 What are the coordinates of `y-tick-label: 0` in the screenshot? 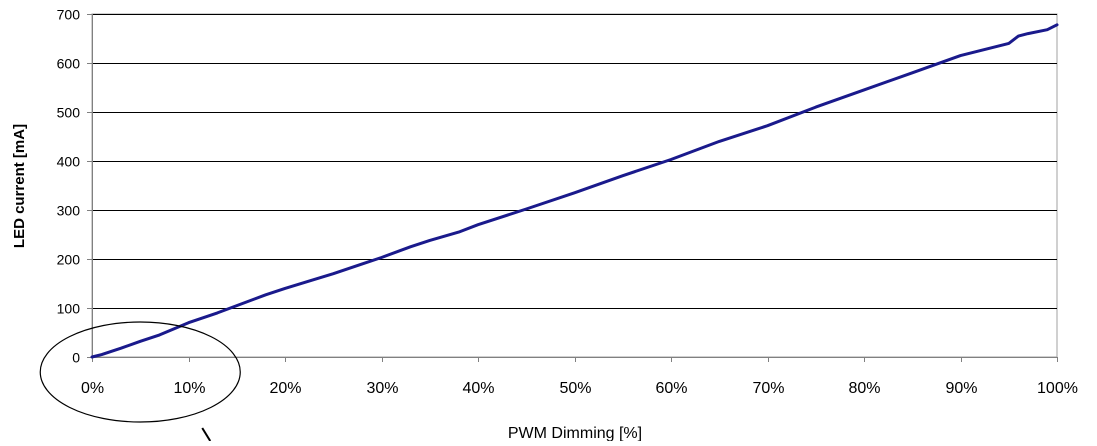 It's located at (76, 358).